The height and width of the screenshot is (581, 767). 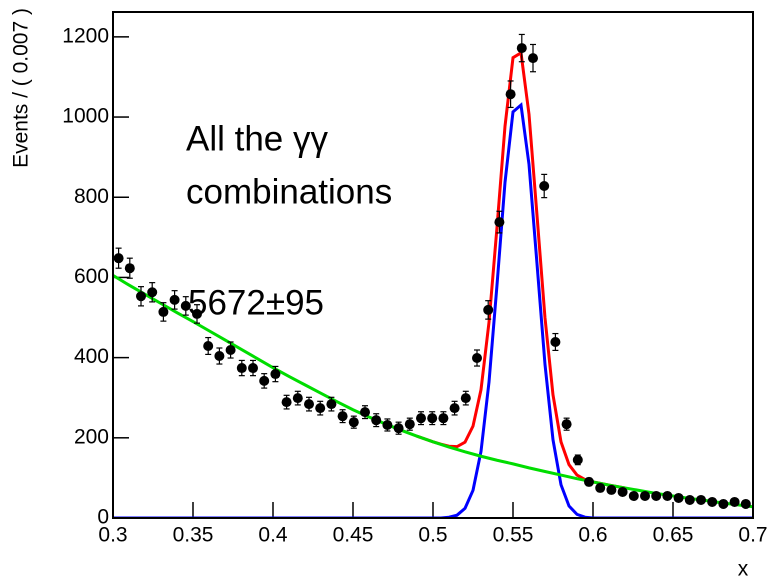 I want to click on annotation: 5672±95, so click(x=256, y=302).